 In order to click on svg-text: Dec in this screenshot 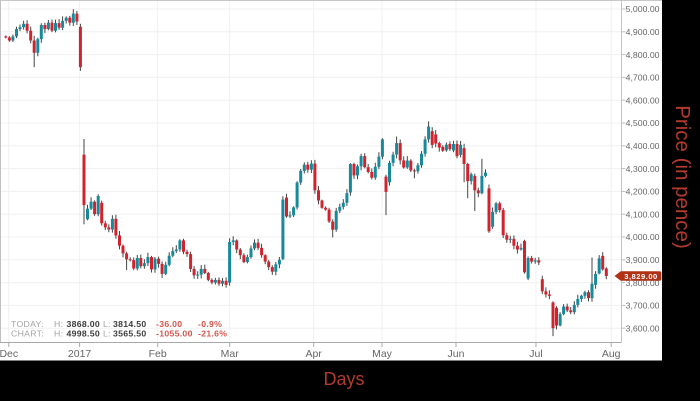, I will do `click(9, 354)`.